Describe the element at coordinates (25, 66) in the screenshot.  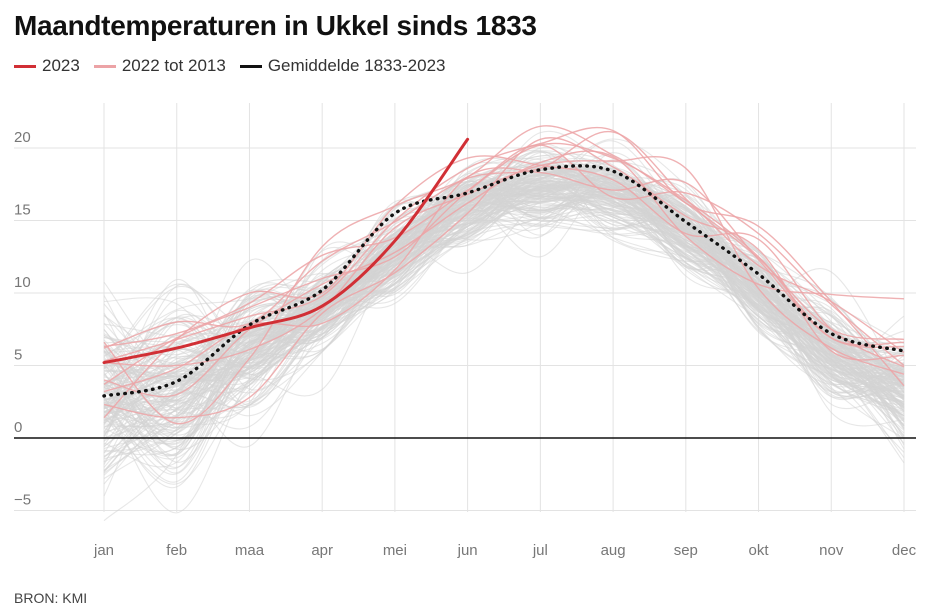
I see `legend-swatch-2023` at that location.